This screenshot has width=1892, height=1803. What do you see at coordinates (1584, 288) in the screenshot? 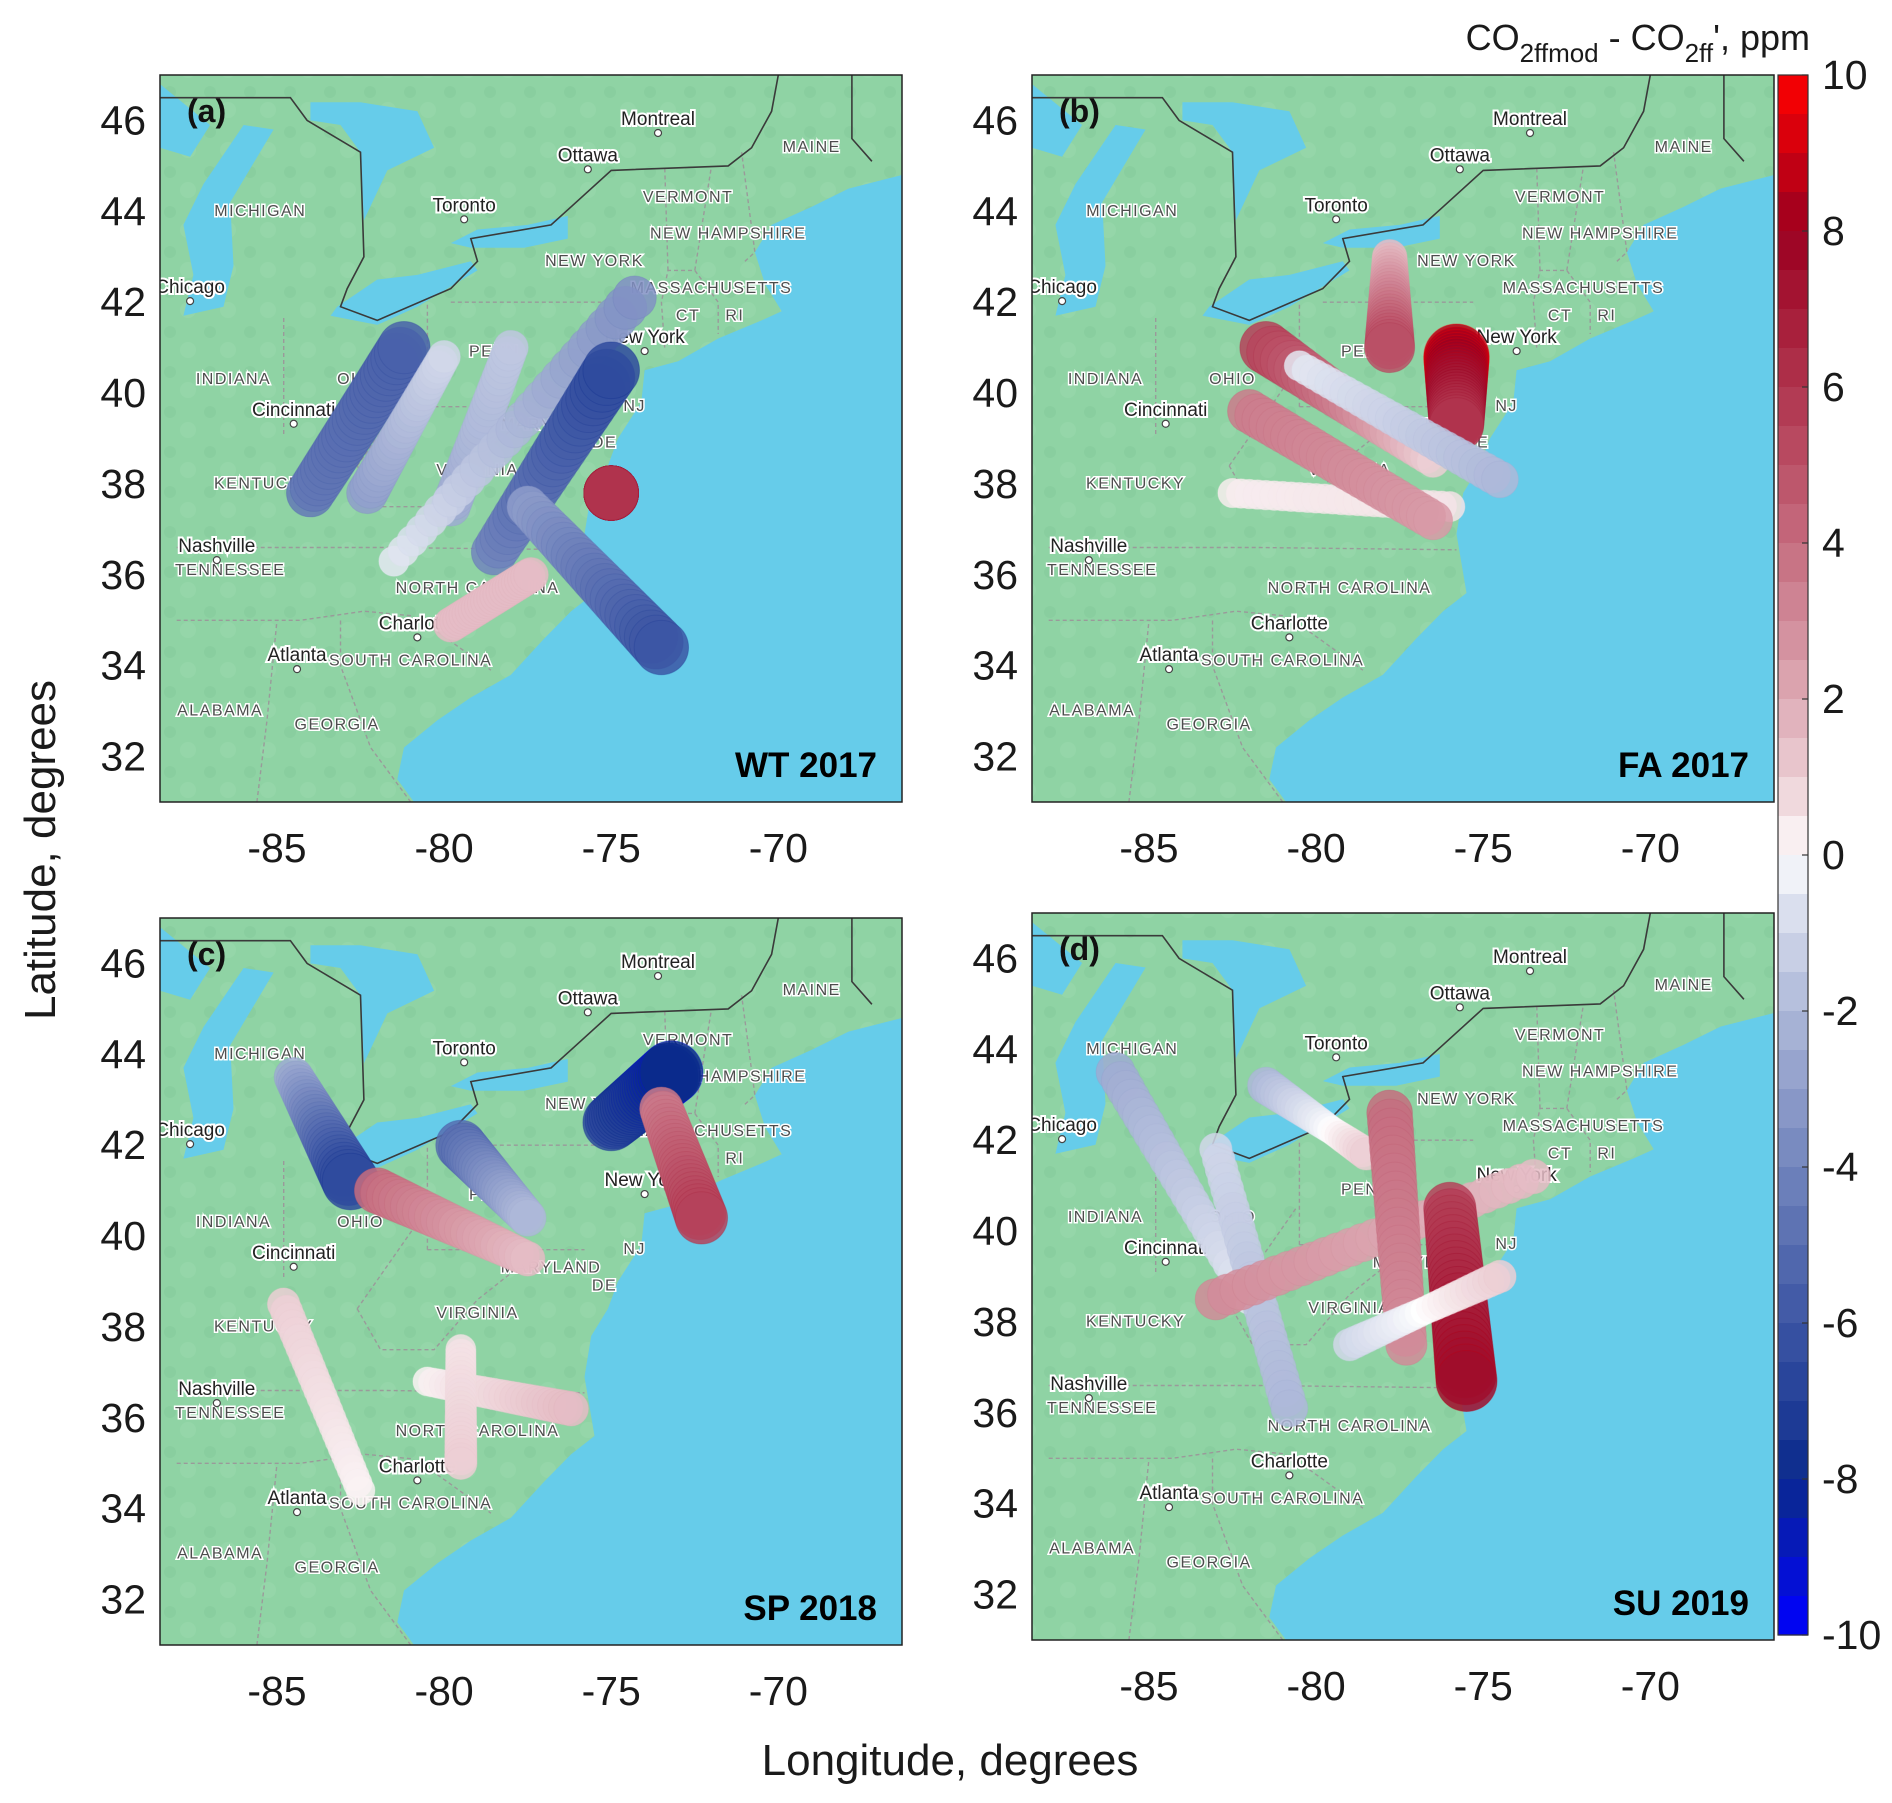
I see `state-label: MASSACHUSETTS` at bounding box center [1584, 288].